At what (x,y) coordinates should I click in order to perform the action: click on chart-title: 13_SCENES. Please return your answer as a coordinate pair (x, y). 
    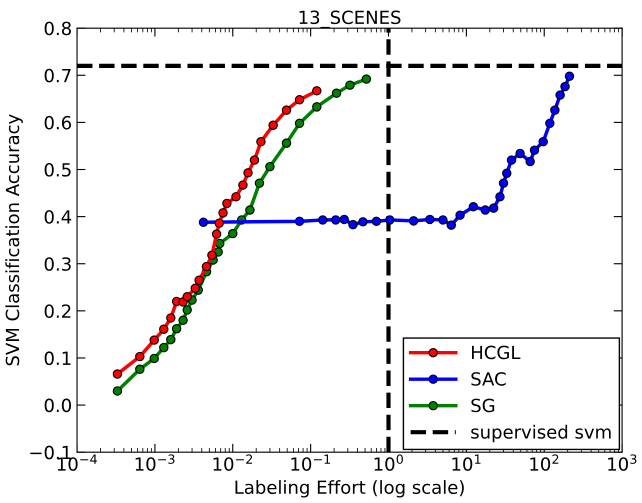
    Looking at the image, I should click on (350, 19).